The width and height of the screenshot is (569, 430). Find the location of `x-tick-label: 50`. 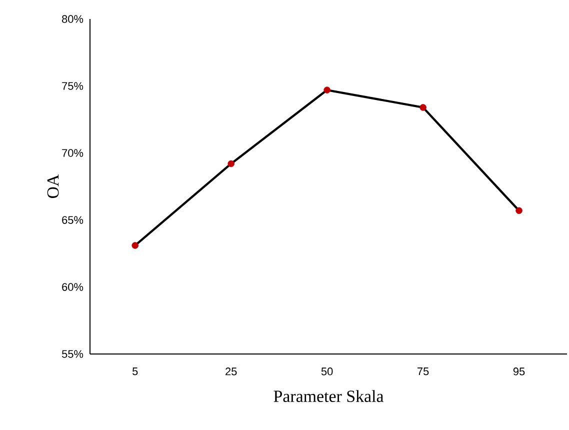

x-tick-label: 50 is located at coordinates (327, 372).